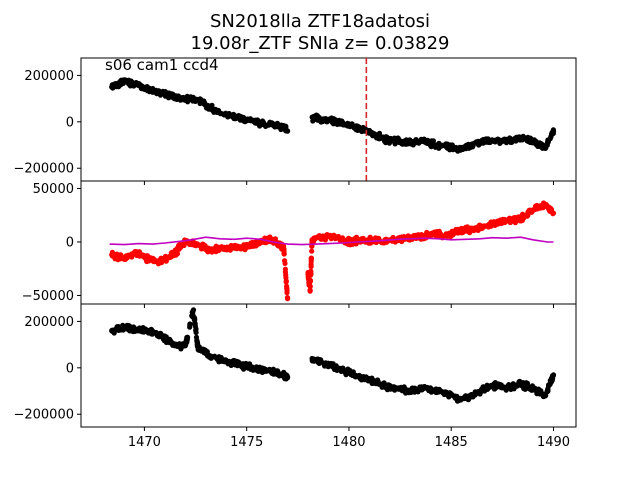 The width and height of the screenshot is (640, 480). I want to click on points-middle, so click(333, 251).